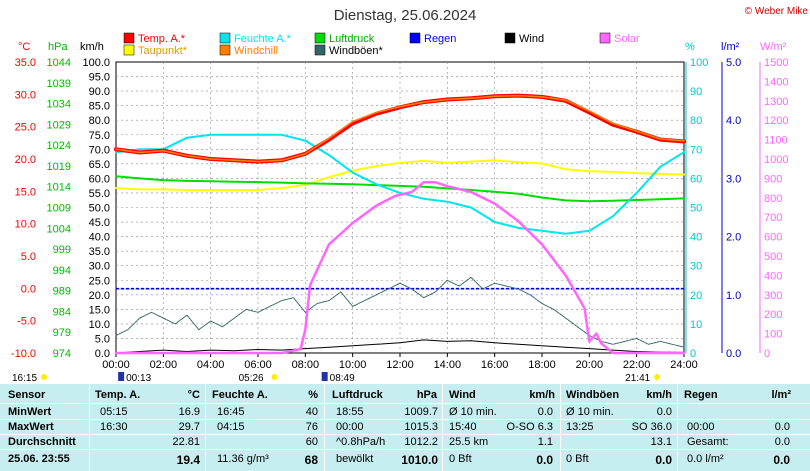 This screenshot has width=810, height=471. What do you see at coordinates (99, 150) in the screenshot?
I see `wind-axis-tick-label: 70.0` at bounding box center [99, 150].